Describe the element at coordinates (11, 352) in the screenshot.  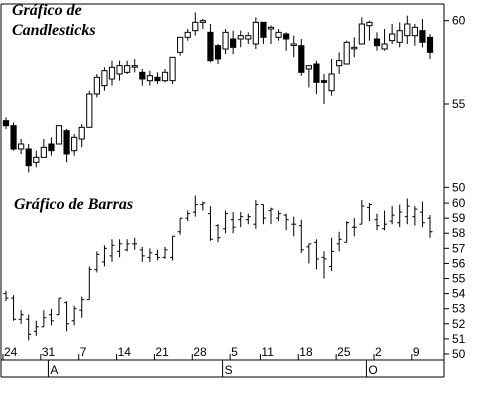
I see `x-tick-label: 24` at that location.